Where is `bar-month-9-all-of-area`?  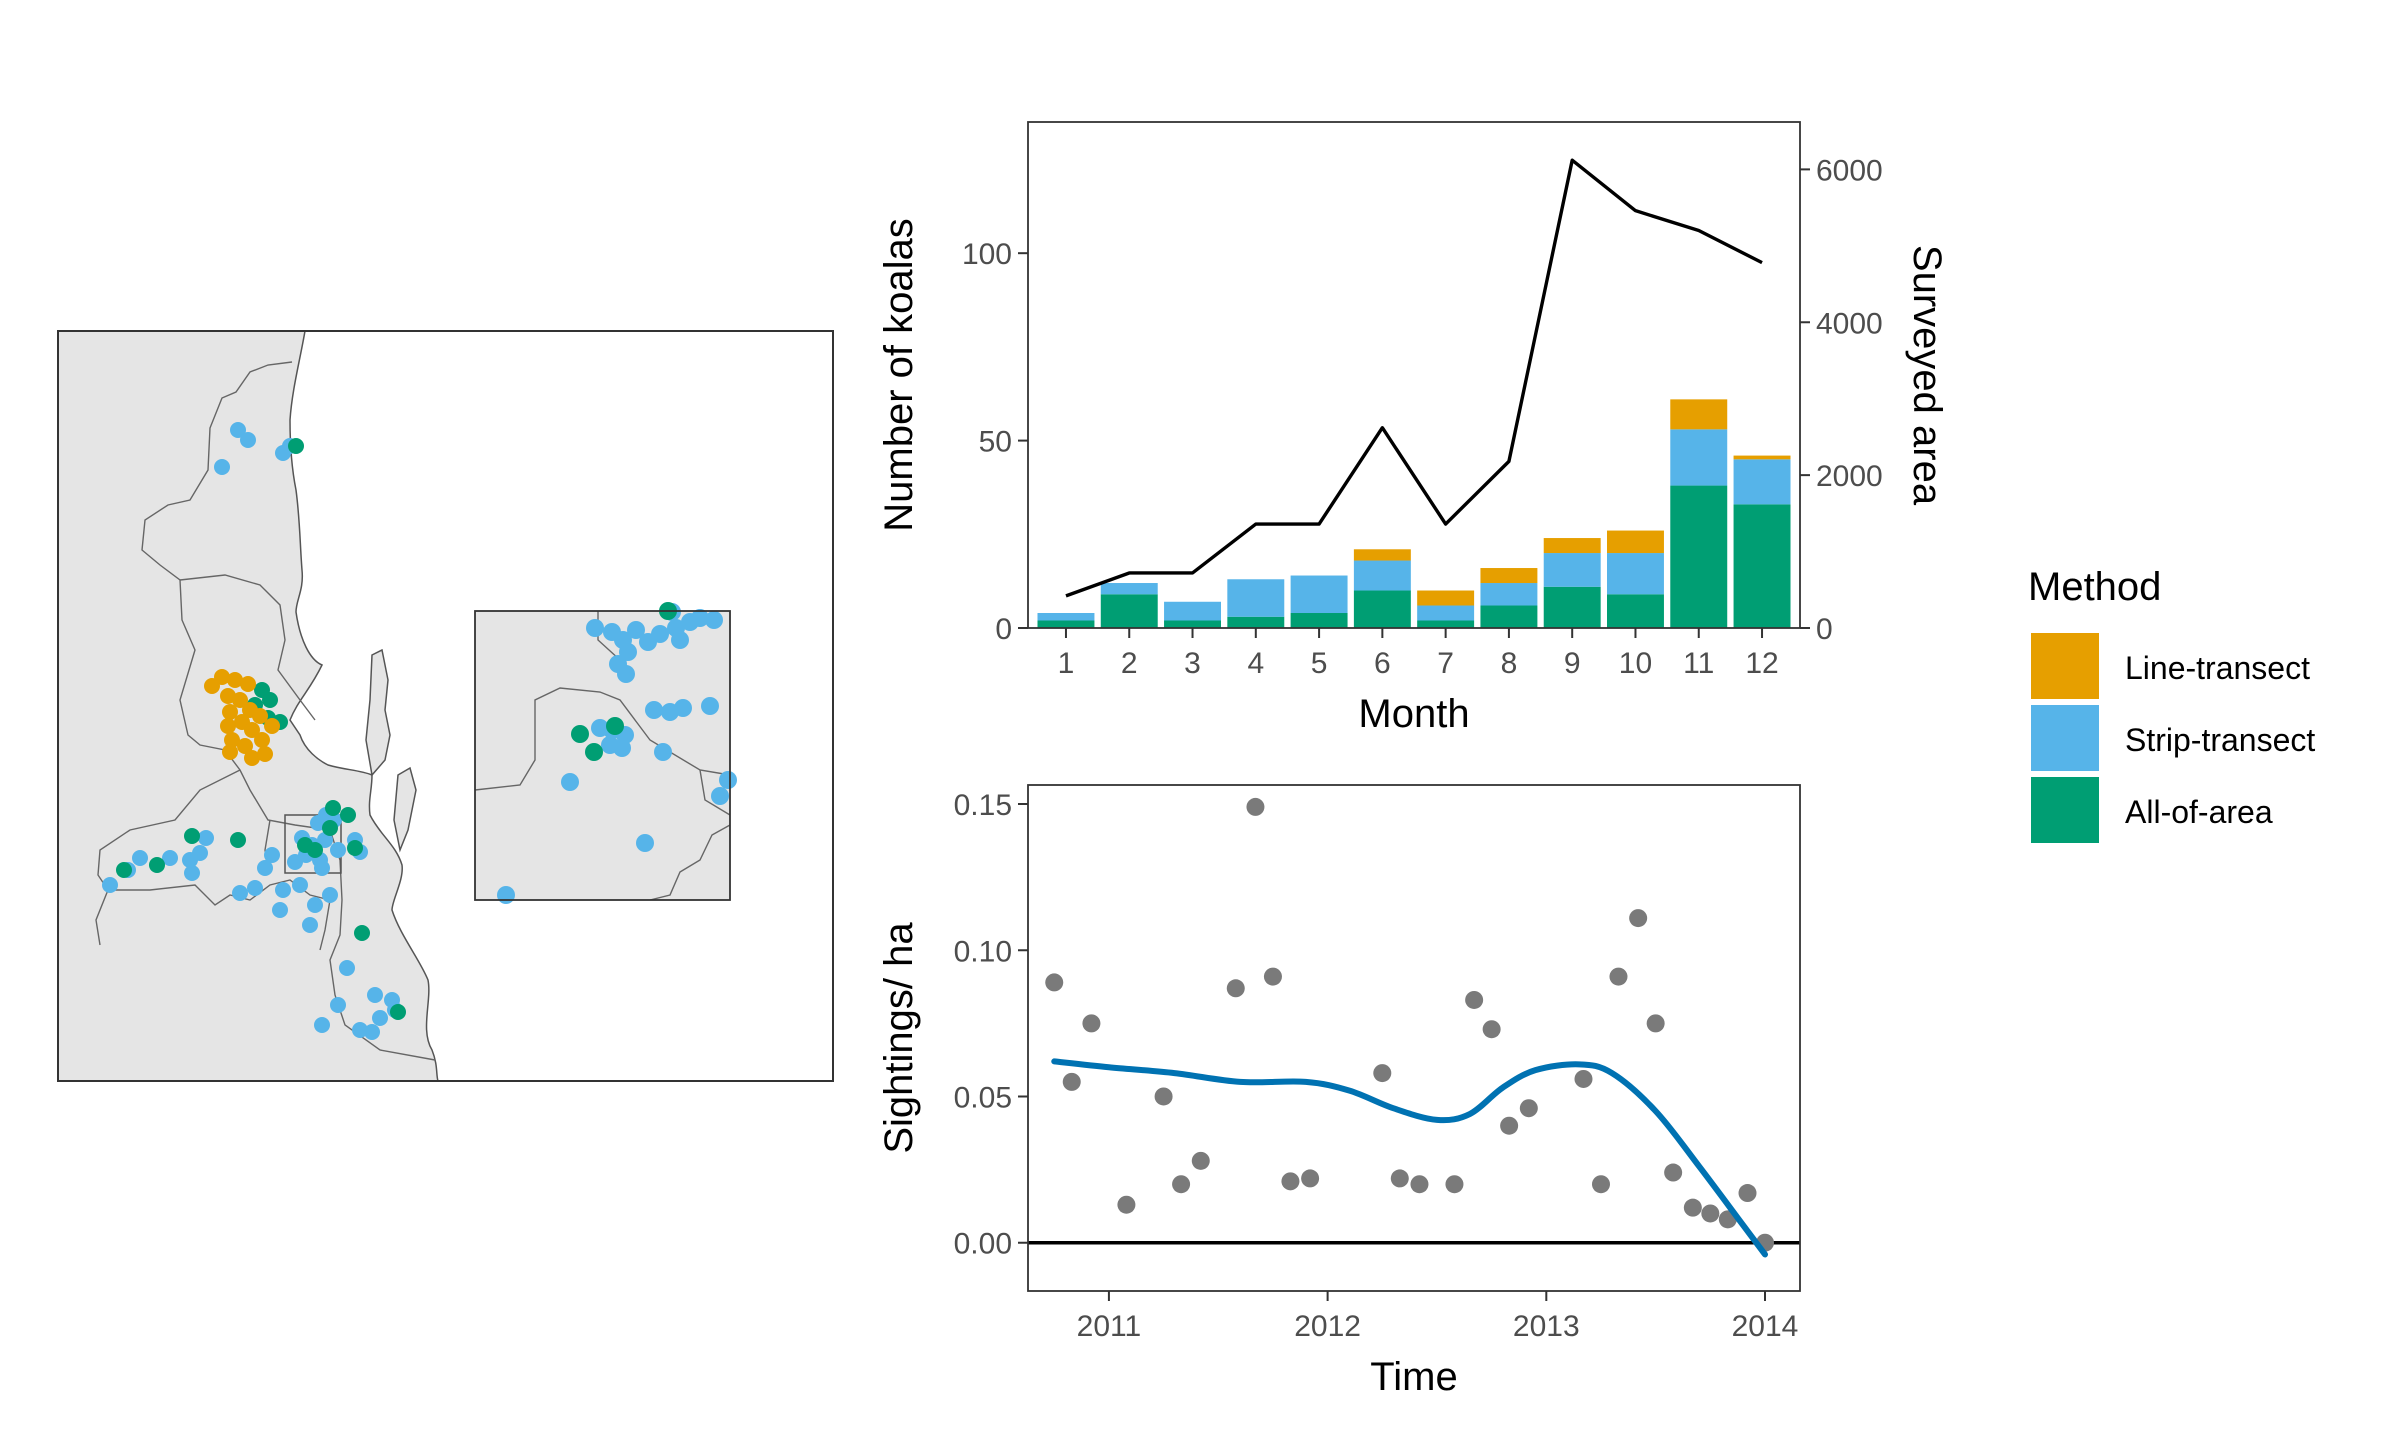
bar-month-9-all-of-area is located at coordinates (1572, 607).